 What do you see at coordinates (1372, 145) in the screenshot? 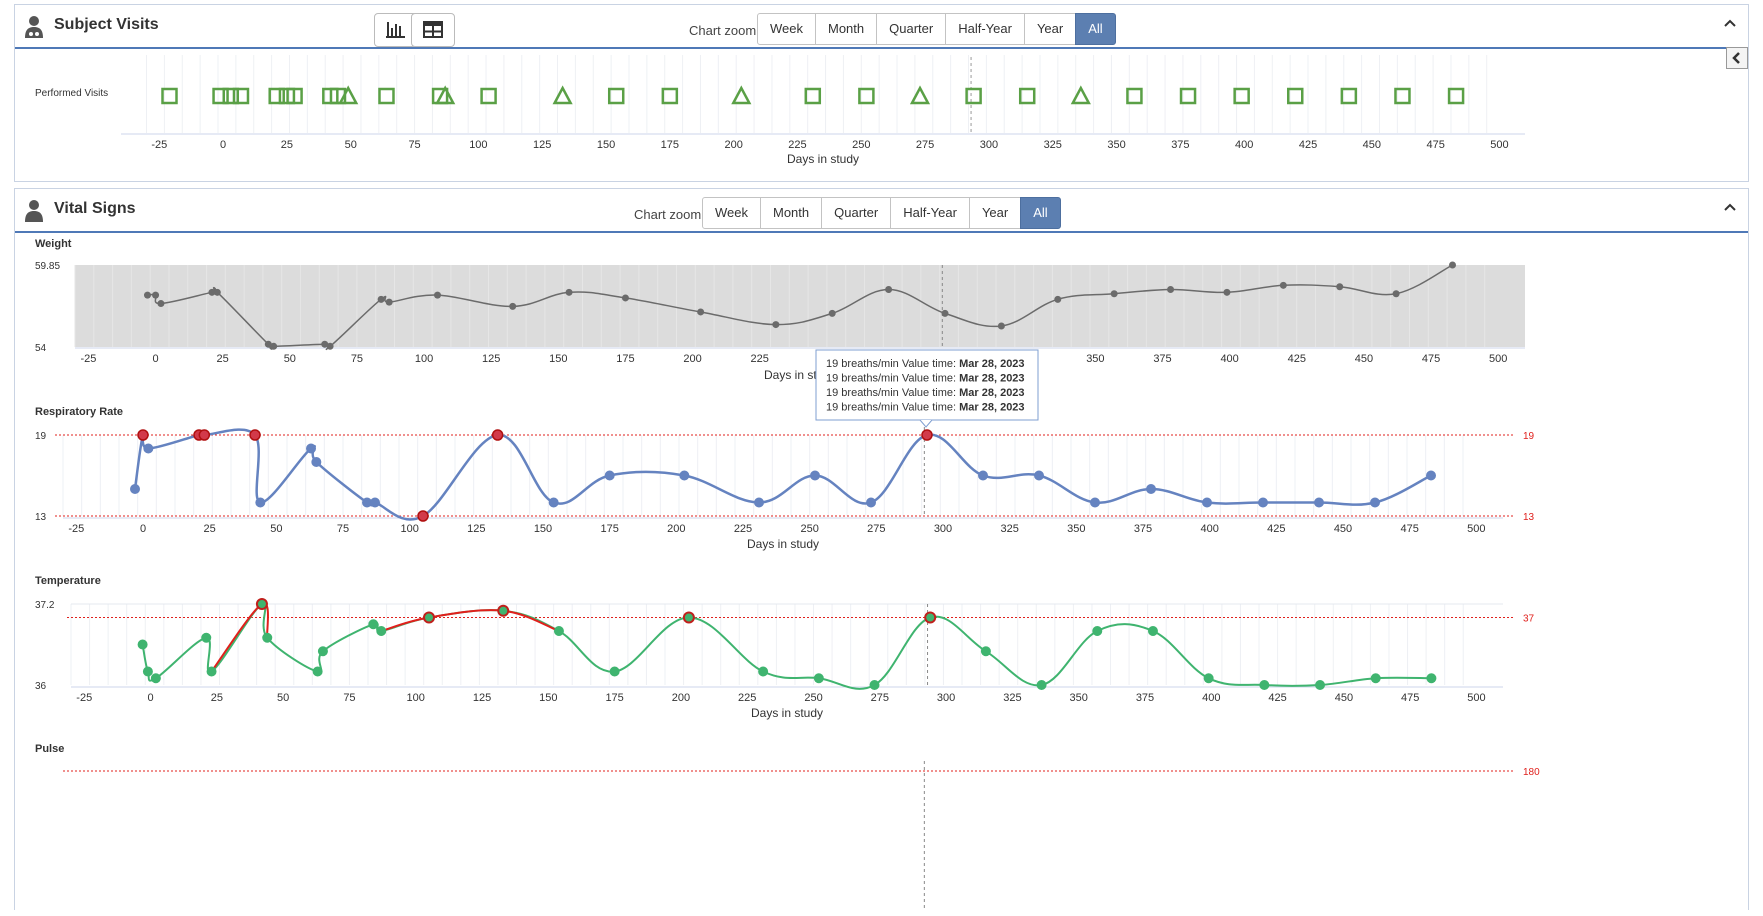
I see `visits-x-tick-label: 450` at bounding box center [1372, 145].